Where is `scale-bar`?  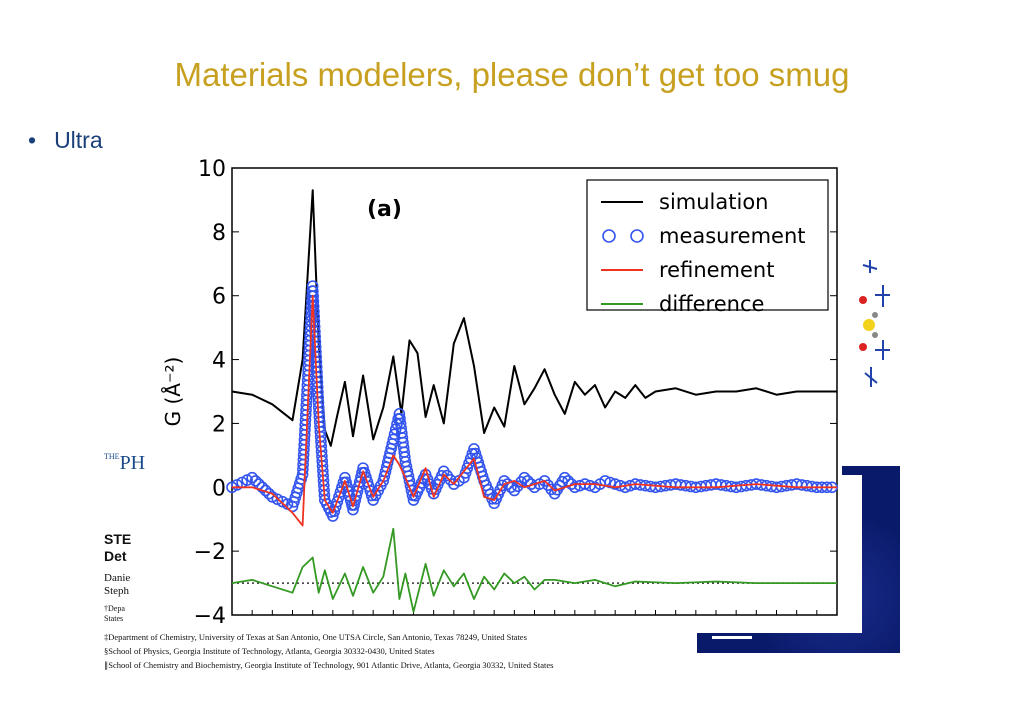
scale-bar is located at coordinates (732, 637).